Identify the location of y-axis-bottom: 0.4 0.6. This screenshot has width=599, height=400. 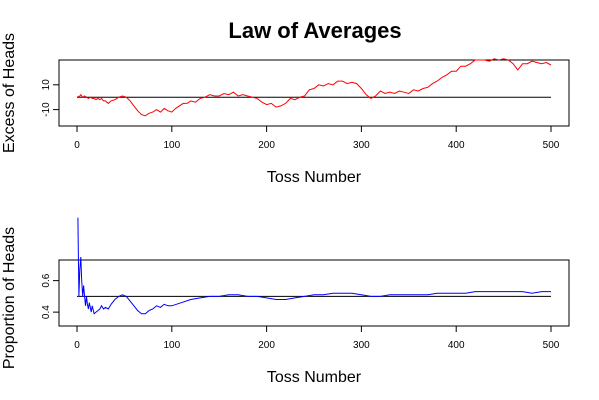
(50, 296).